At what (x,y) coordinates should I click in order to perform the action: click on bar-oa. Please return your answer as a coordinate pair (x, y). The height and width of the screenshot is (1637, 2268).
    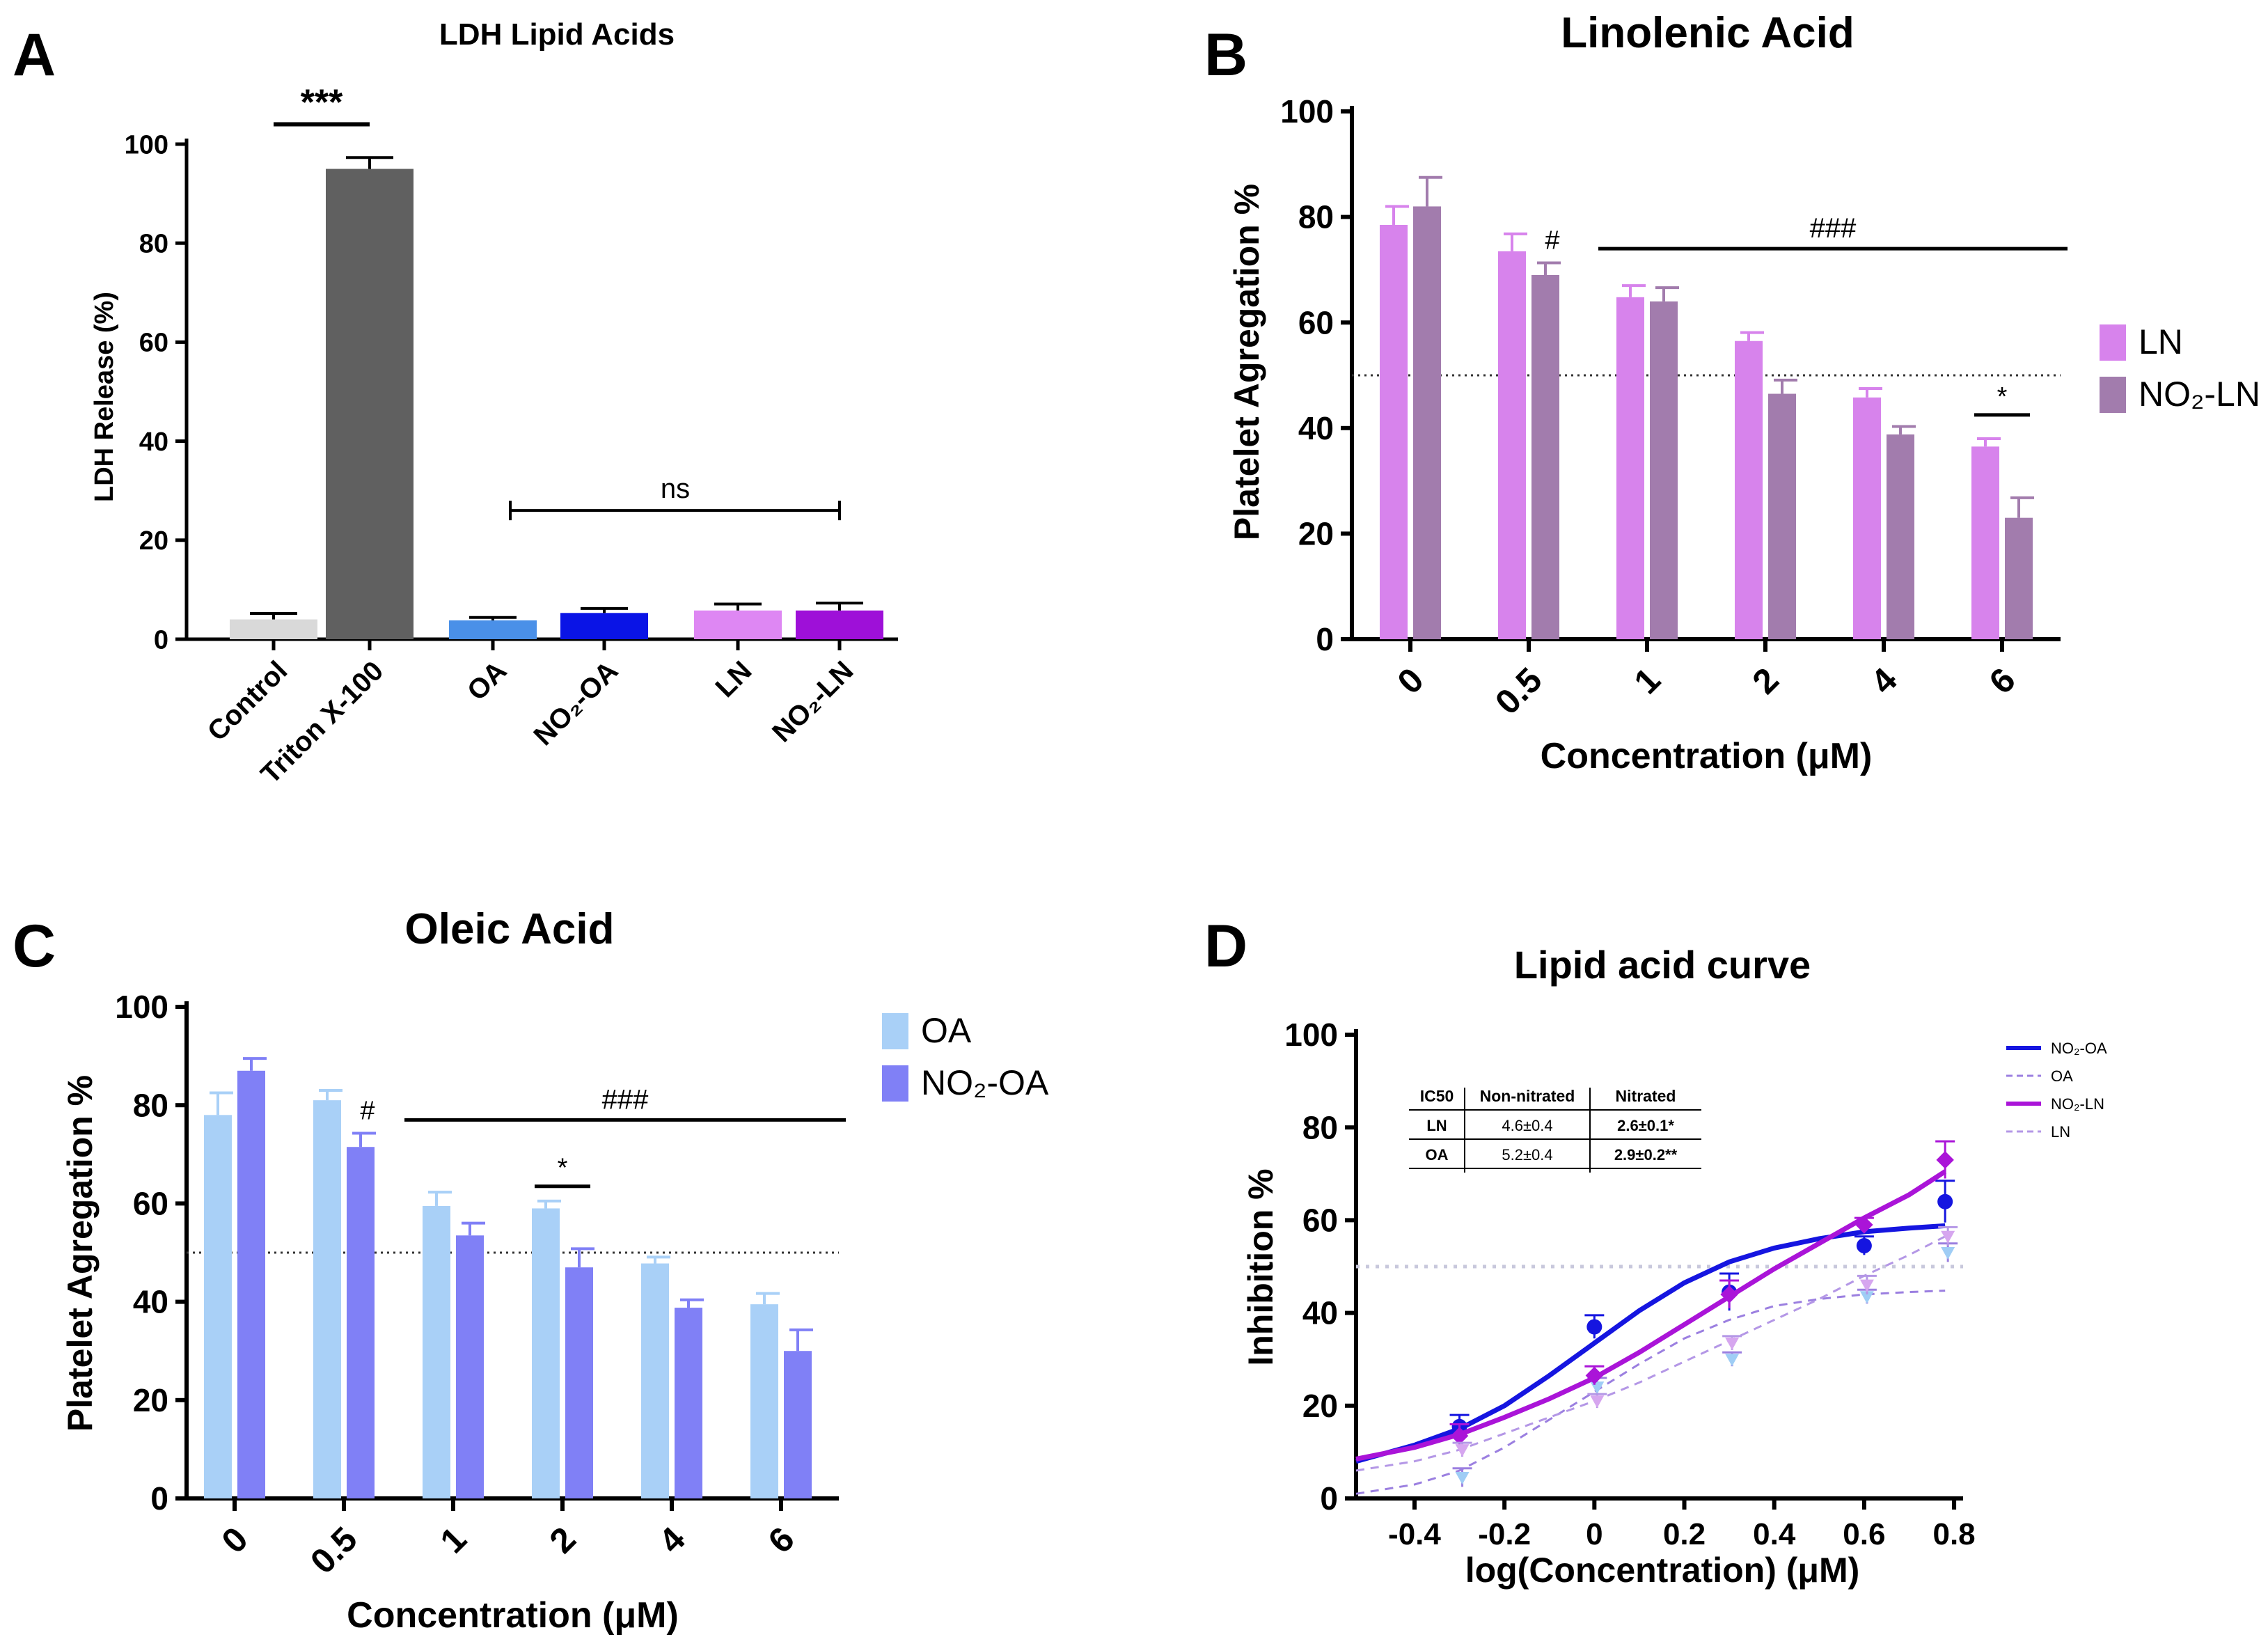
    Looking at the image, I should click on (493, 629).